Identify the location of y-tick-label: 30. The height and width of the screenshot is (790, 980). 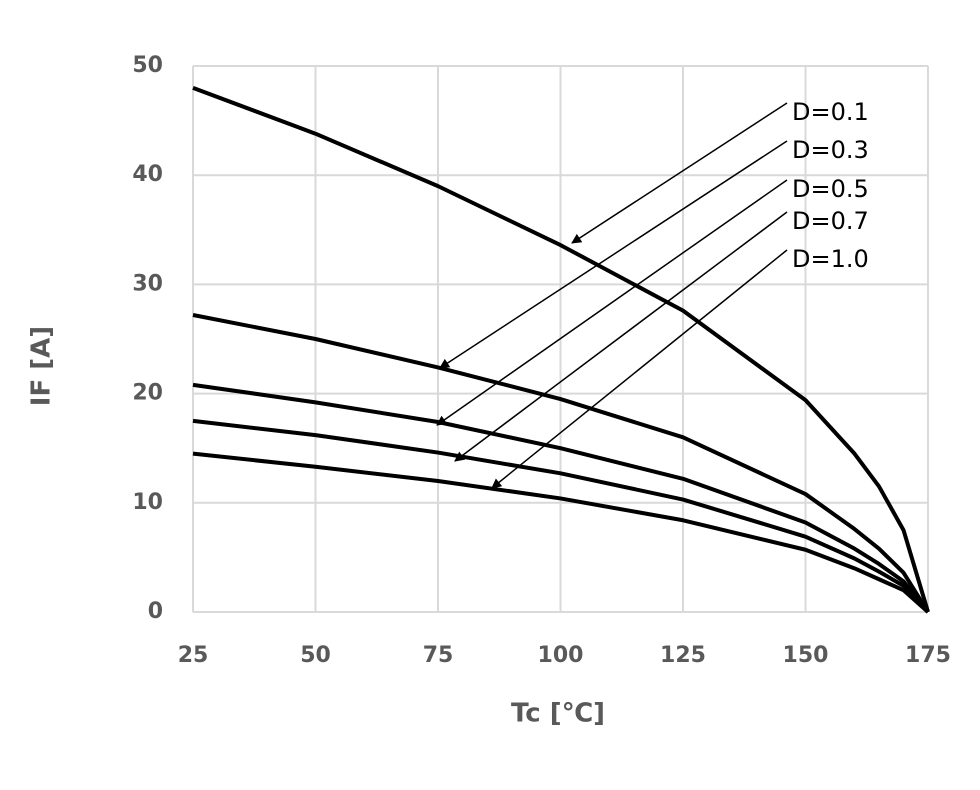
(147, 283).